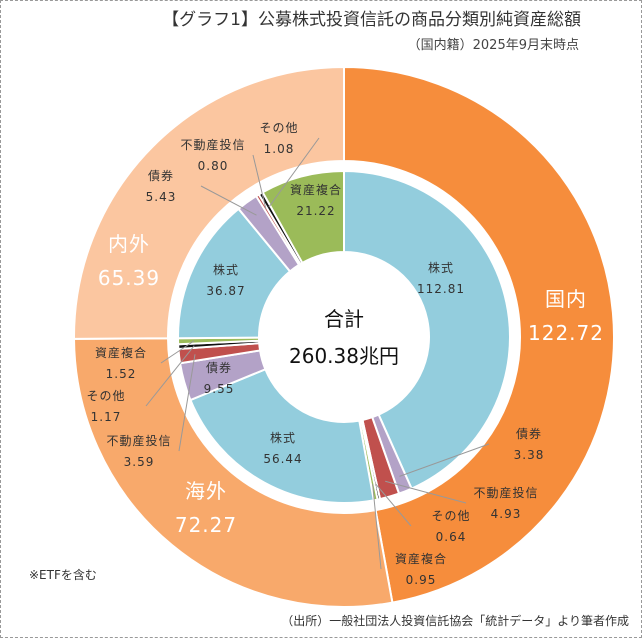 The height and width of the screenshot is (638, 642). I want to click on inner-label-value-11: 5.43, so click(161, 197).